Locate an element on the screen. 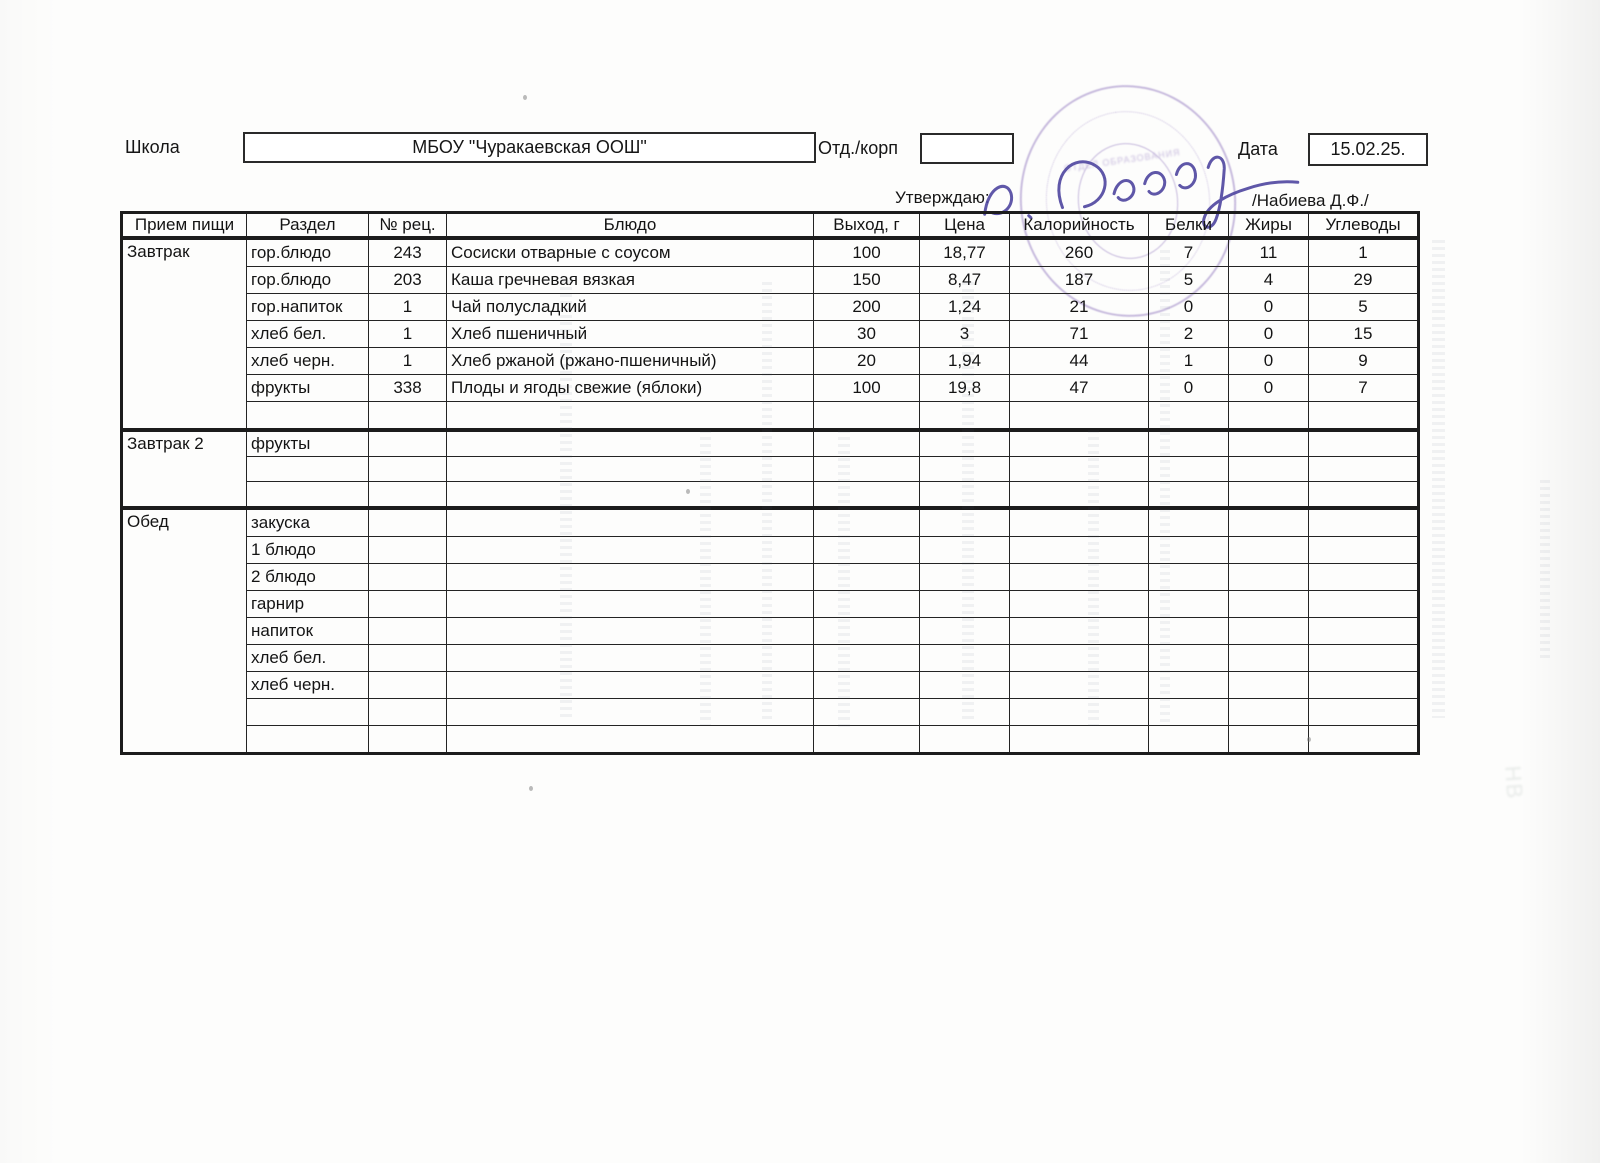  table-cell: гор.напиток is located at coordinates (307, 307).